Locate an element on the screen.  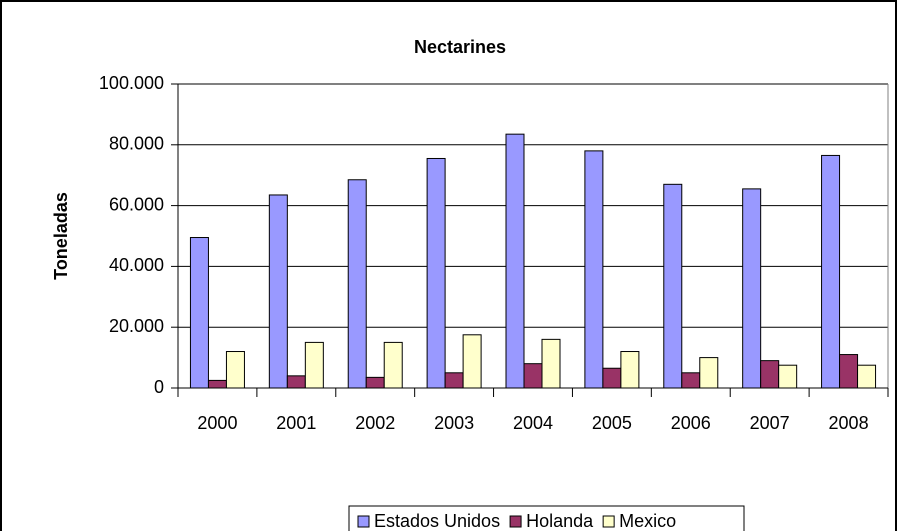
legend-label: Mexico is located at coordinates (647, 521).